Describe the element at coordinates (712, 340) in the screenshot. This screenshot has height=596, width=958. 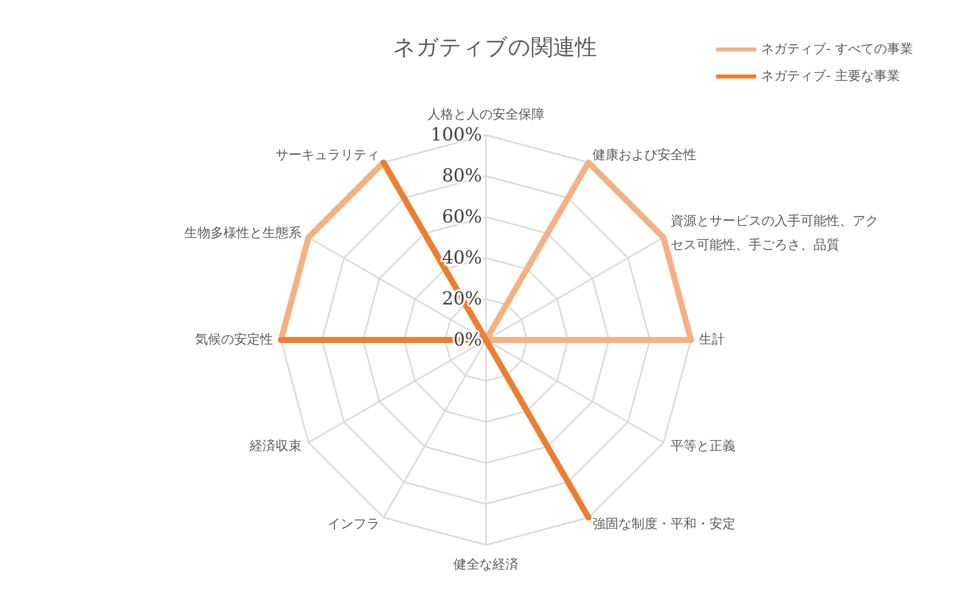
I see `spoke-label: 生計` at that location.